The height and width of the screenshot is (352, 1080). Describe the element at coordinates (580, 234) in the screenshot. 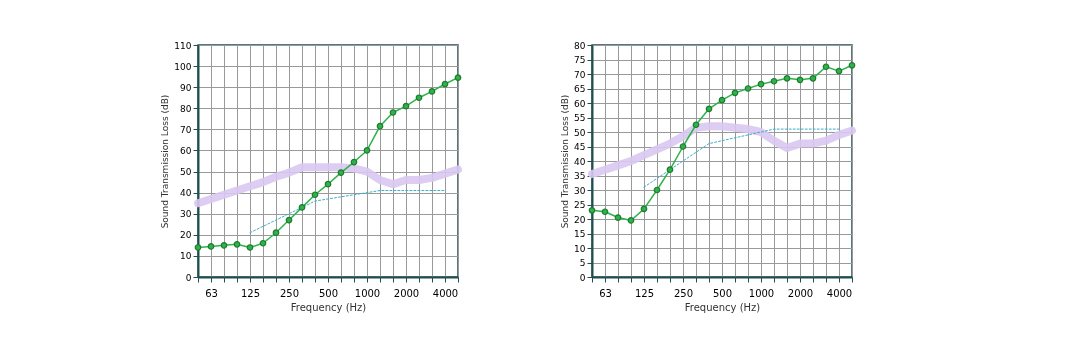

I see `y-tick-label: 15` at that location.